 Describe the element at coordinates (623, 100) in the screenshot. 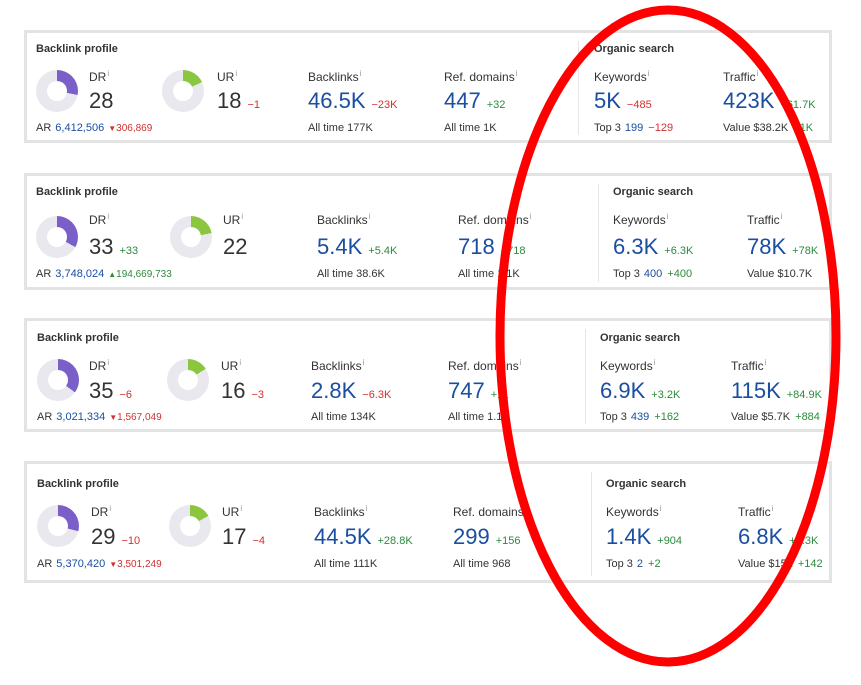

I see `keywords-value: 5K −485` at that location.